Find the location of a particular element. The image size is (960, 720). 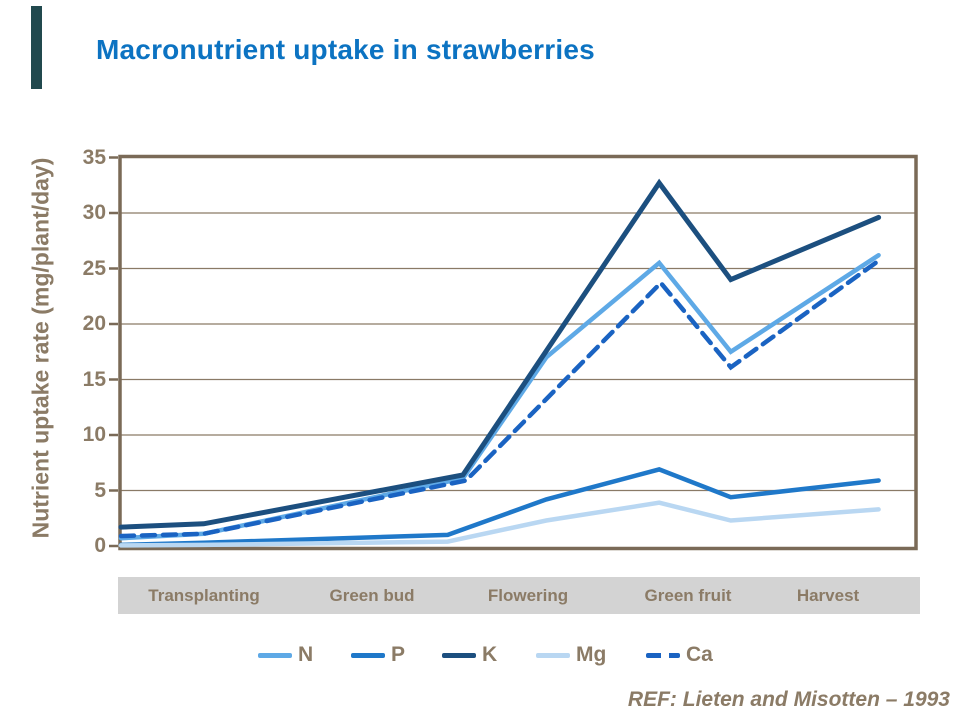

legend-label-K: K is located at coordinates (490, 654).